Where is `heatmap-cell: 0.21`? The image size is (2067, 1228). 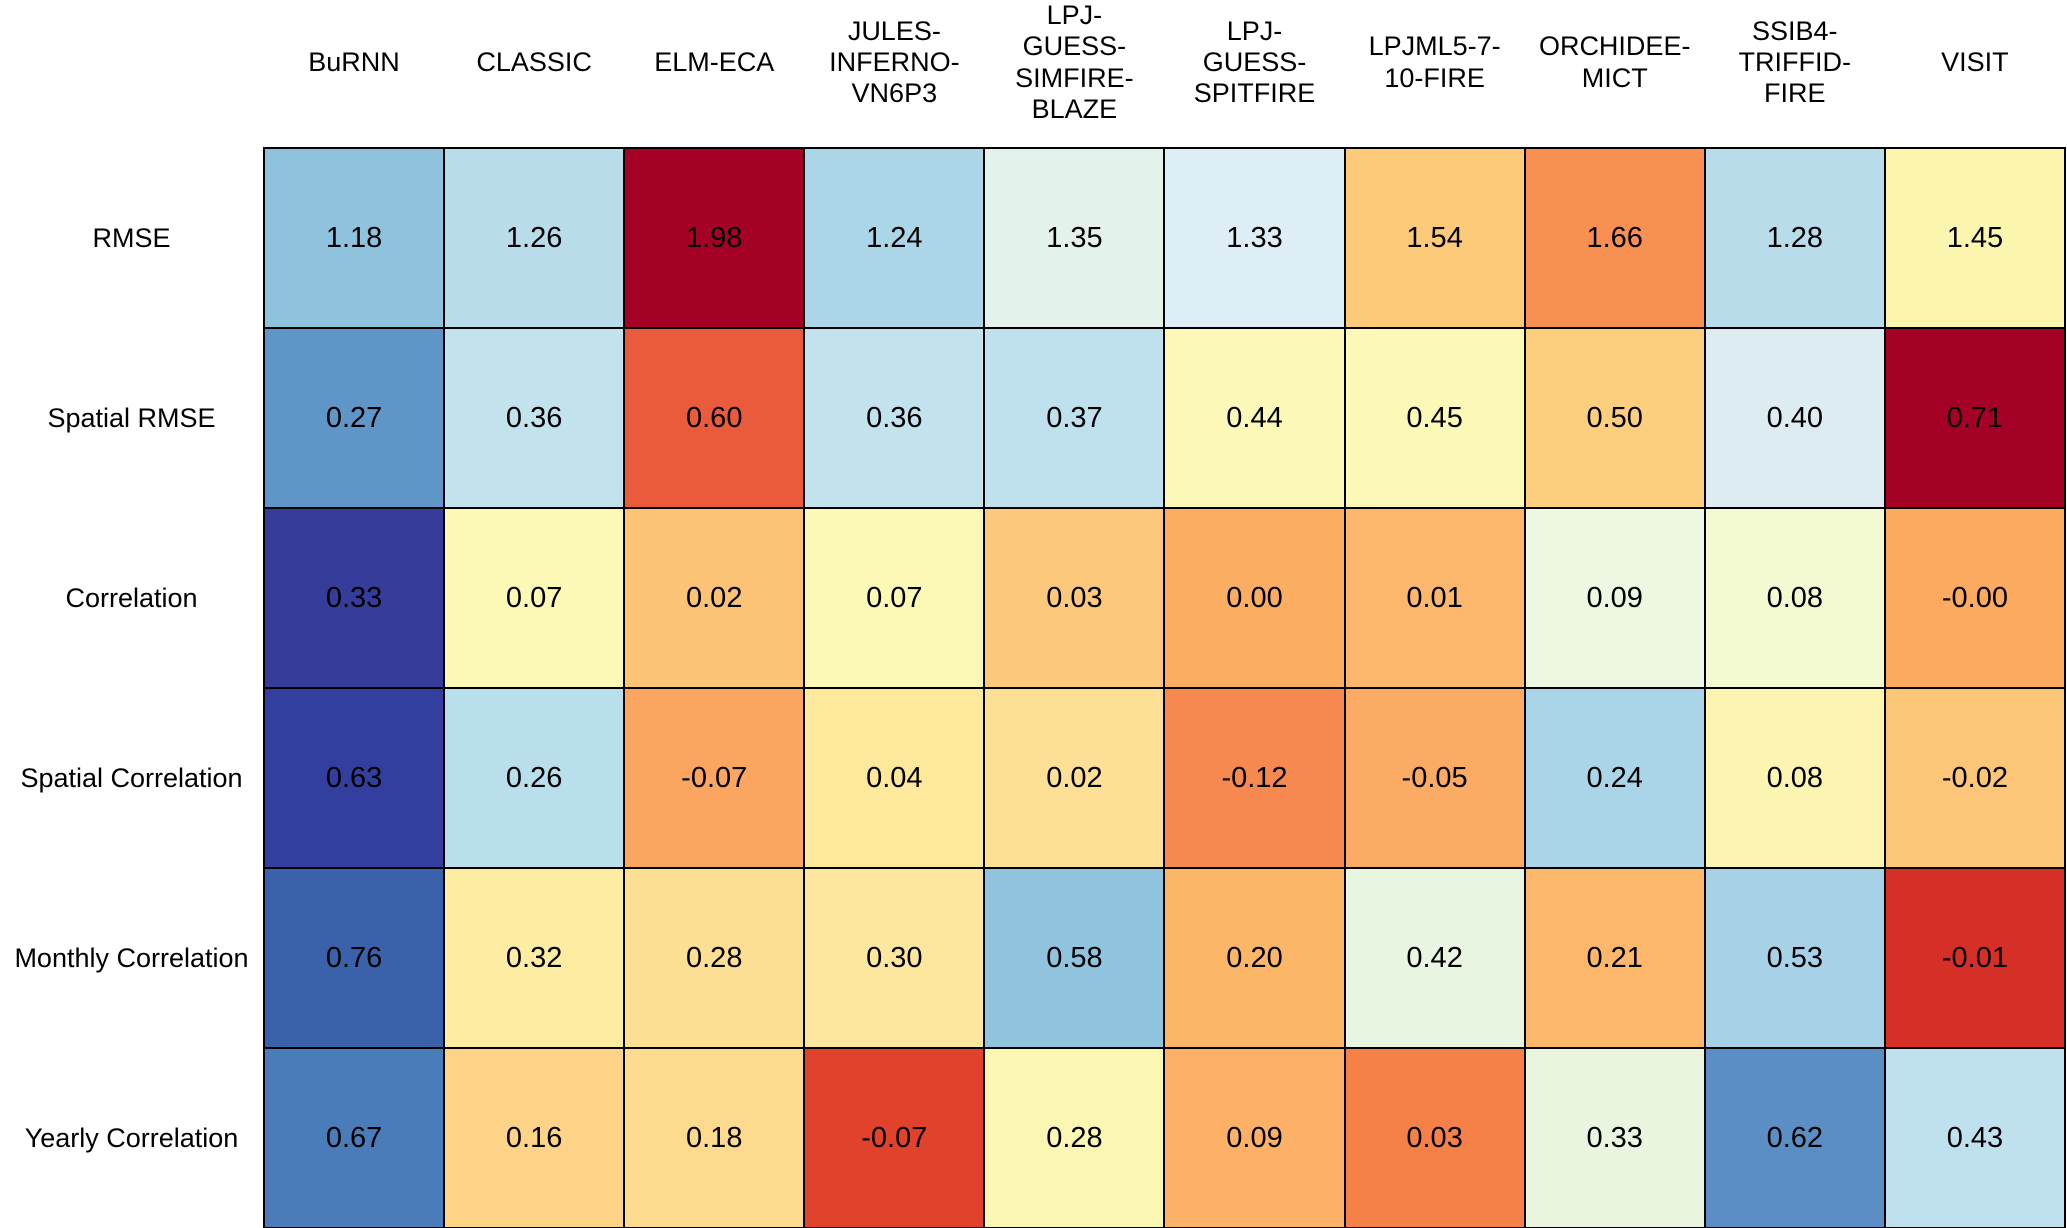 heatmap-cell: 0.21 is located at coordinates (1614, 958).